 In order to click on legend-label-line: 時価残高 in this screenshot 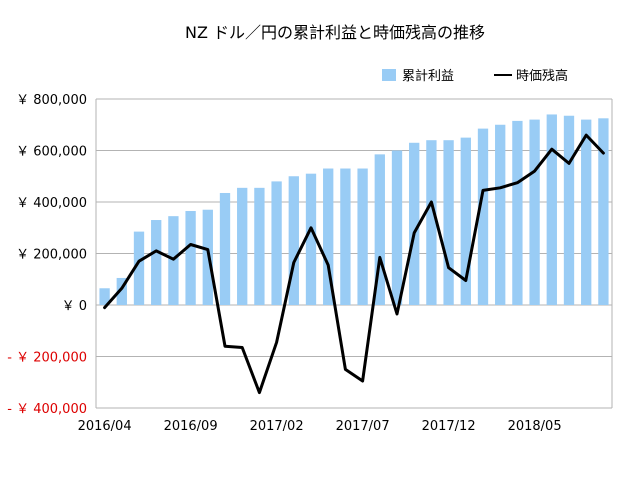, I will do `click(542, 76)`.